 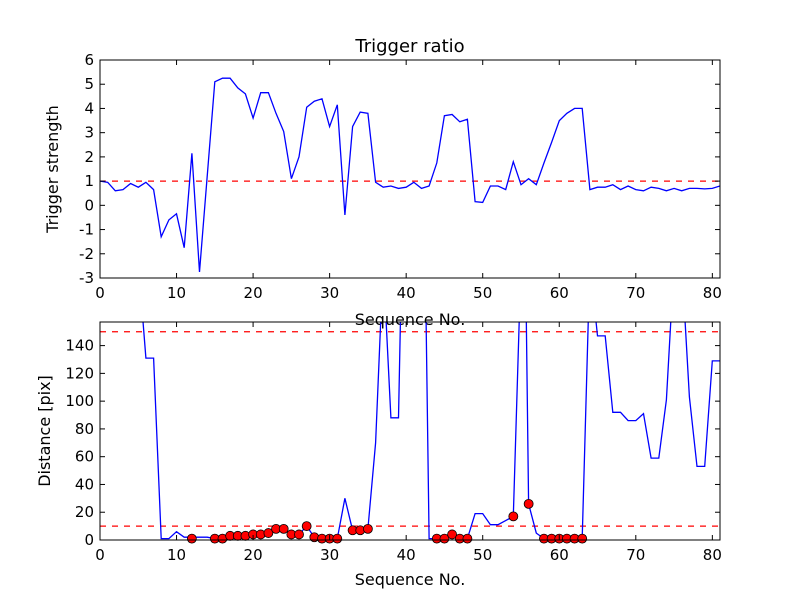 What do you see at coordinates (44, 431) in the screenshot?
I see `y-axis-label: Distance [pix]` at bounding box center [44, 431].